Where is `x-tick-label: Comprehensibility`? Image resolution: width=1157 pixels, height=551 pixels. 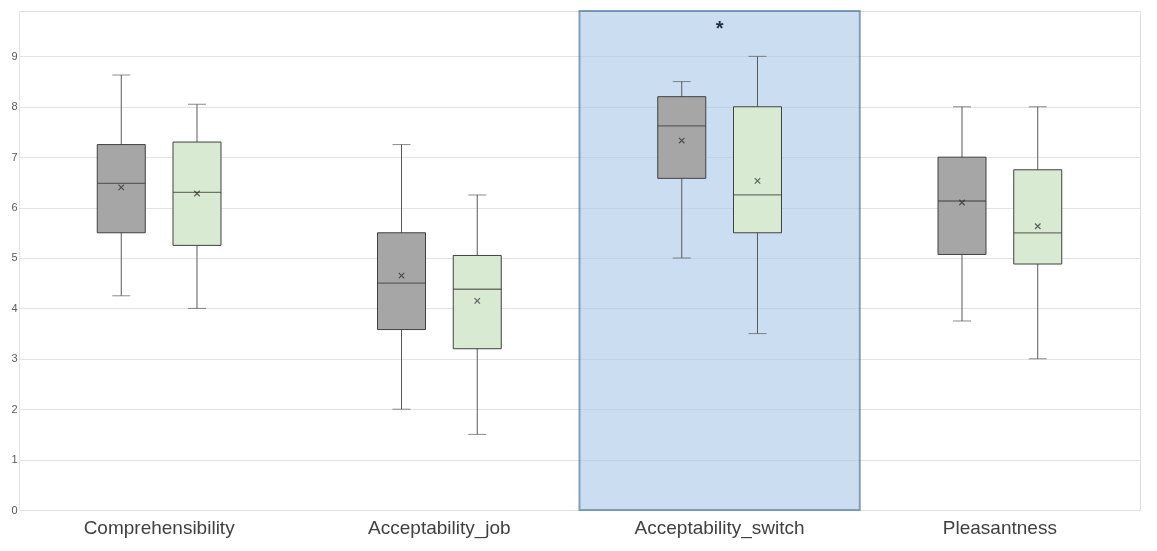 x-tick-label: Comprehensibility is located at coordinates (159, 527).